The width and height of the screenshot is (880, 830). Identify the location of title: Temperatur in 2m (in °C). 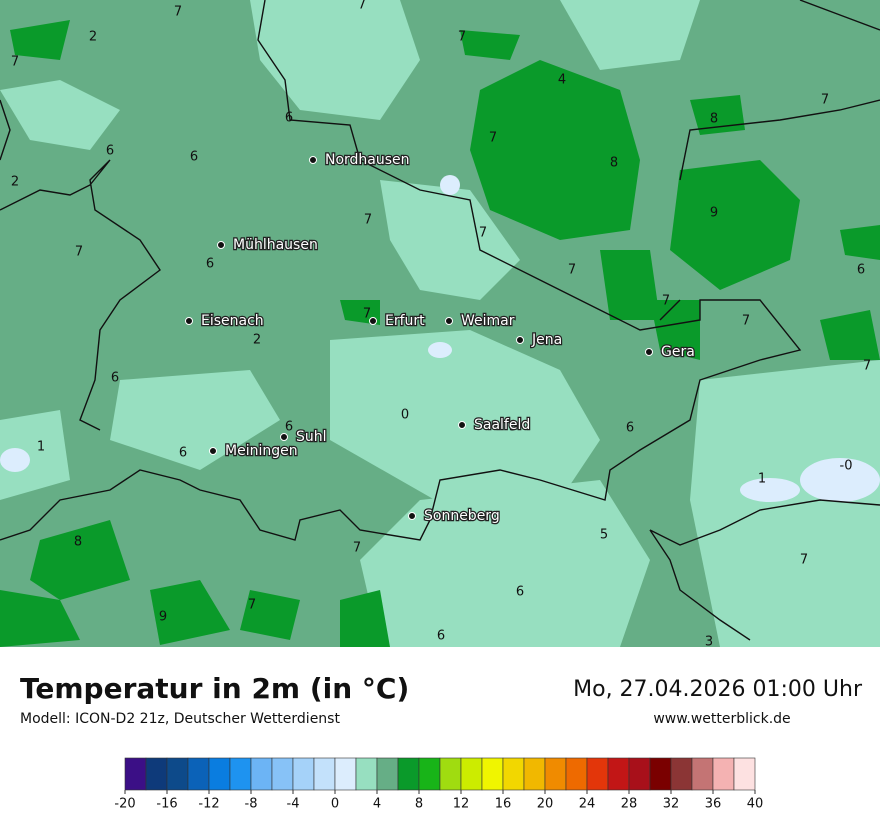
(214, 688).